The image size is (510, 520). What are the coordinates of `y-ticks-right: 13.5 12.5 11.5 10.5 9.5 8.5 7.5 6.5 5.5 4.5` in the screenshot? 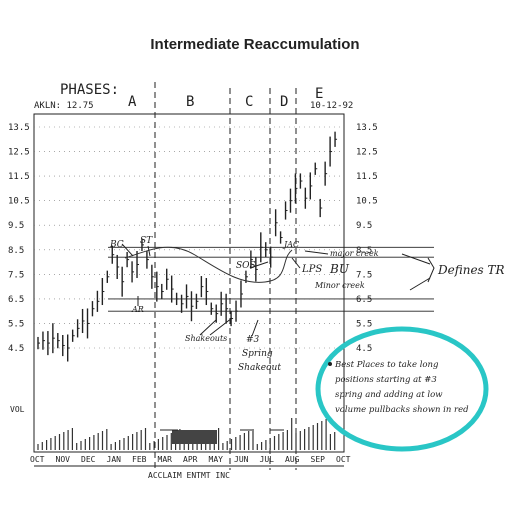 It's located at (367, 238).